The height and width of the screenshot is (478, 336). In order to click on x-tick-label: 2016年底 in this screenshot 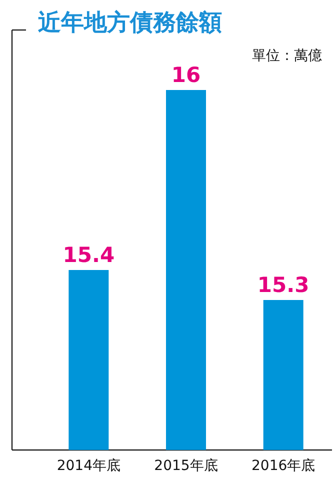, I will do `click(284, 466)`.